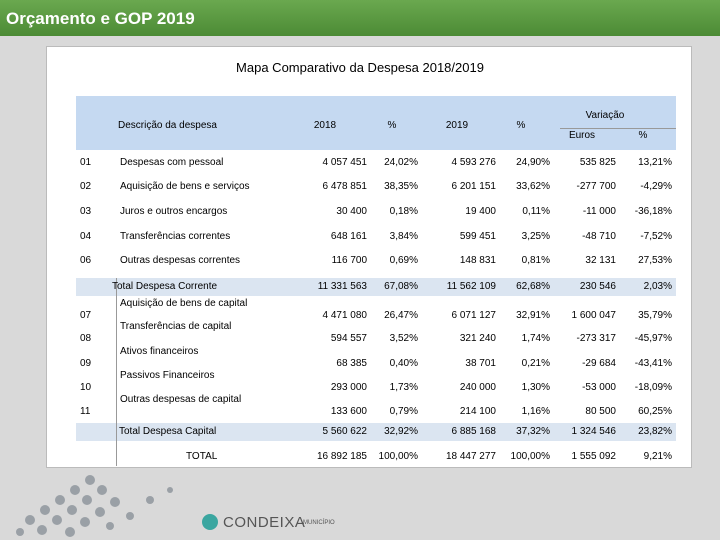 This screenshot has width=720, height=540. I want to click on col-header: Descrição da despesa, so click(167, 125).